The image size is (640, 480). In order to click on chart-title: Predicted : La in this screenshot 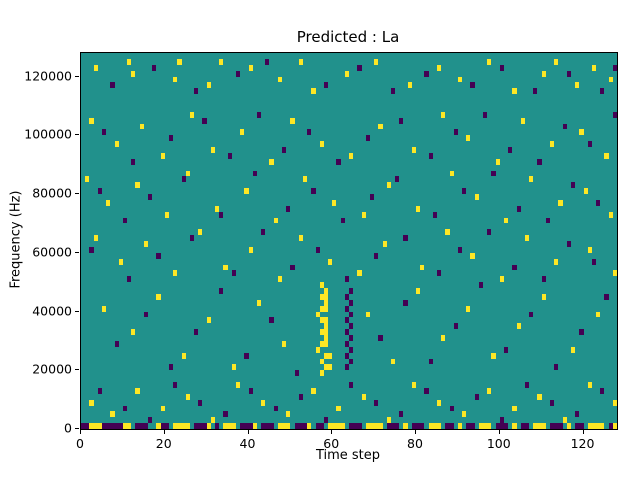, I will do `click(348, 37)`.